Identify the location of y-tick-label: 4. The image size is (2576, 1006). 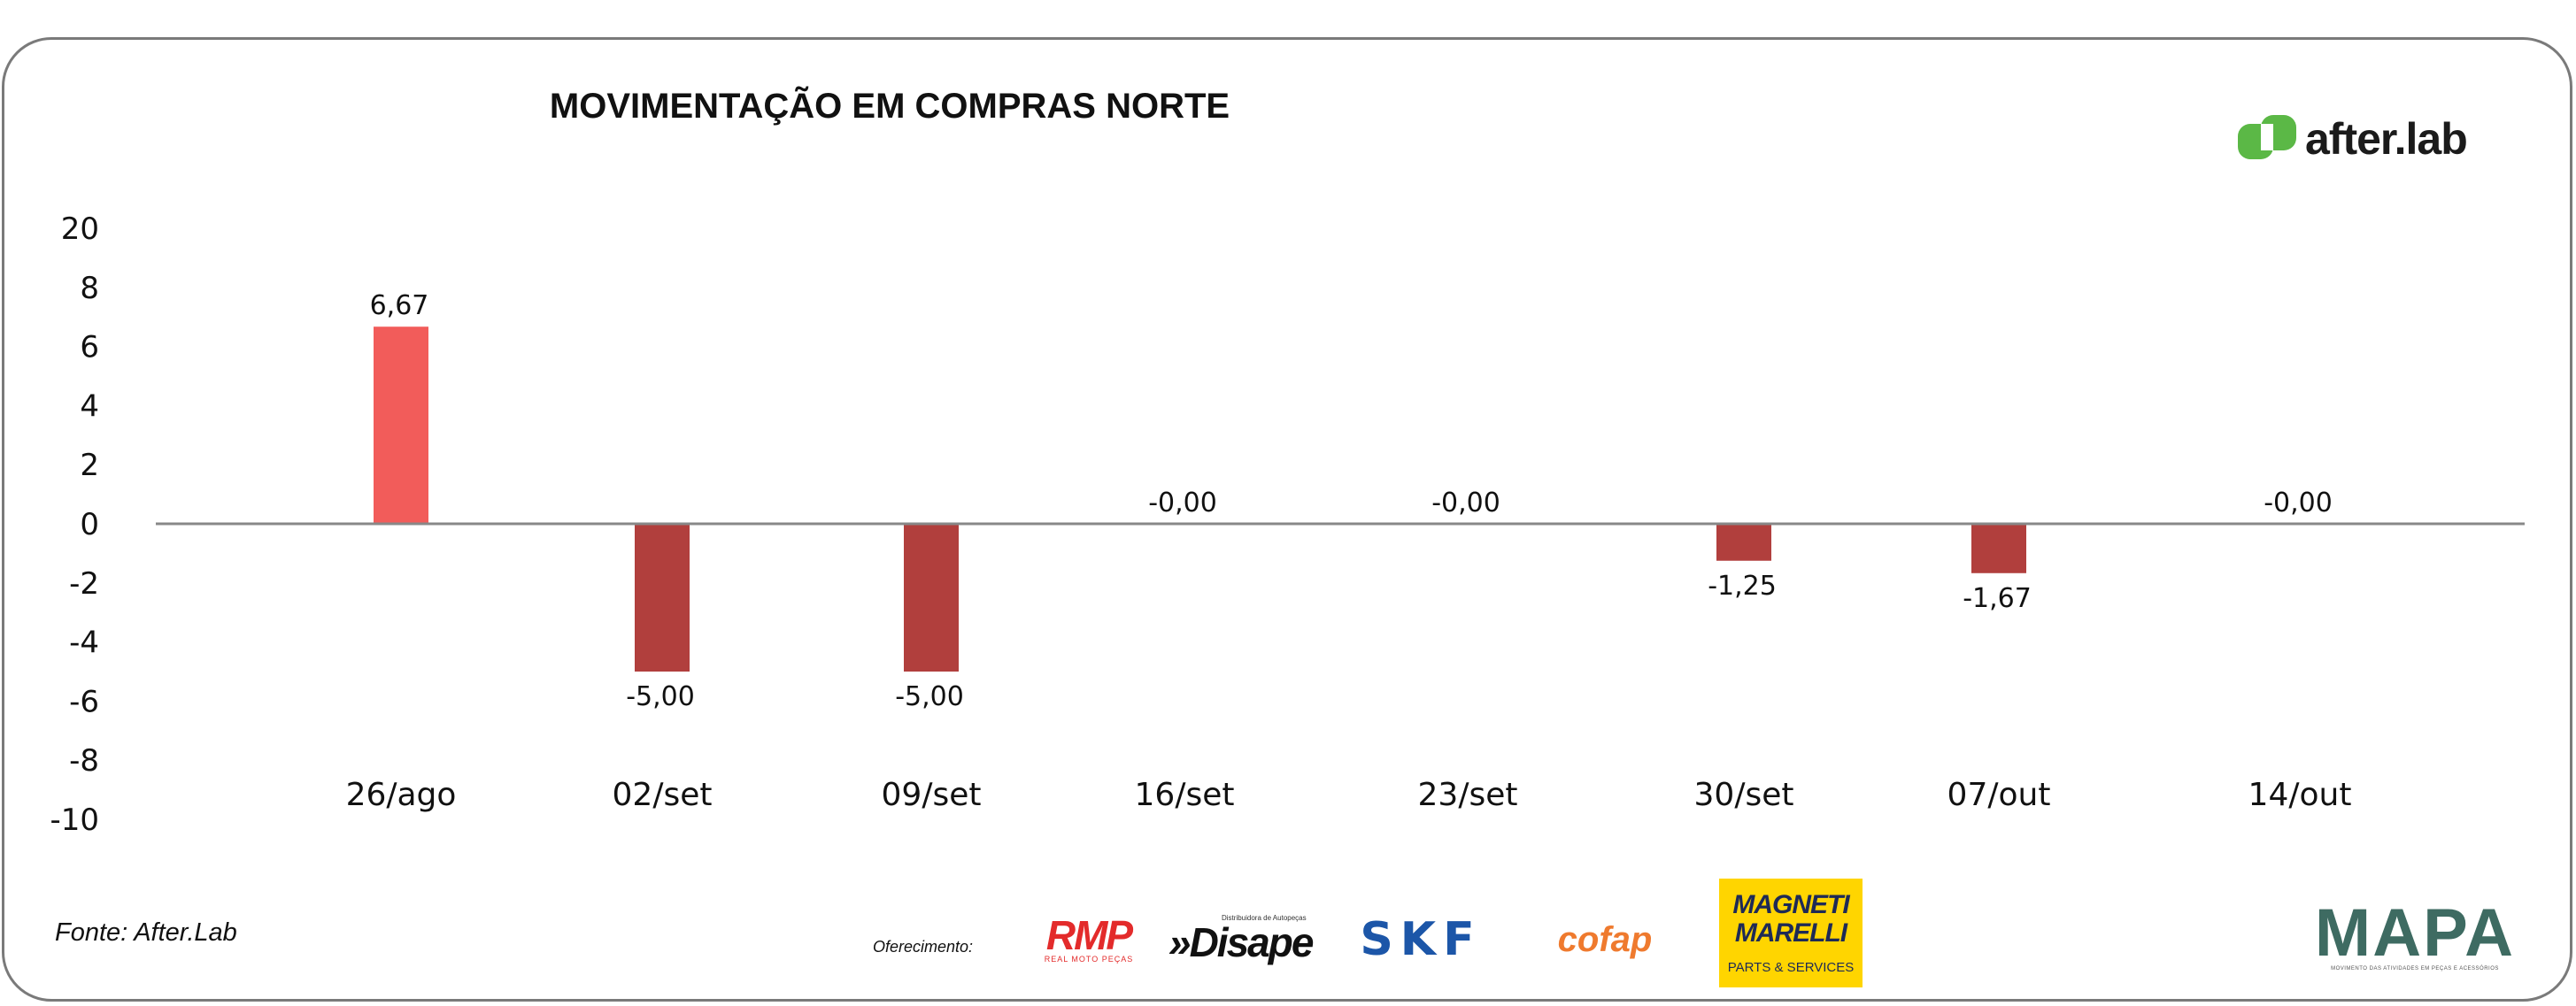
(89, 406).